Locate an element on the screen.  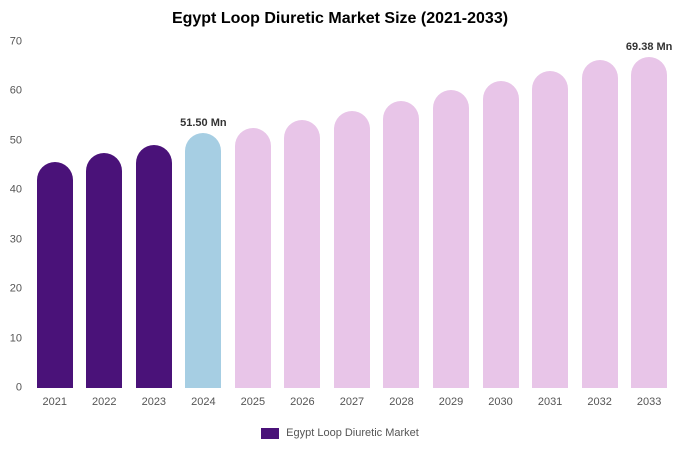
bar-slot: 51.50 Mn is located at coordinates (204, 215).